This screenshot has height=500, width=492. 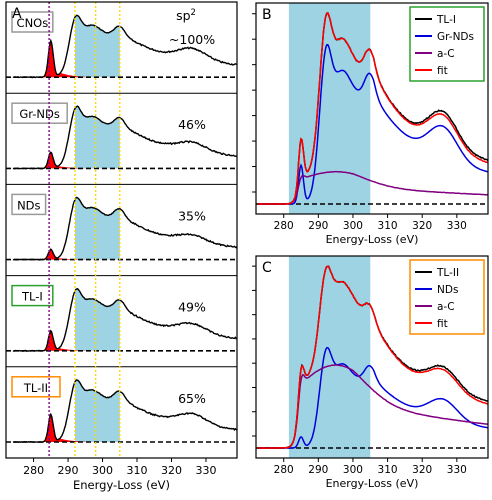 I want to click on sample-label: NDs, so click(x=28, y=205).